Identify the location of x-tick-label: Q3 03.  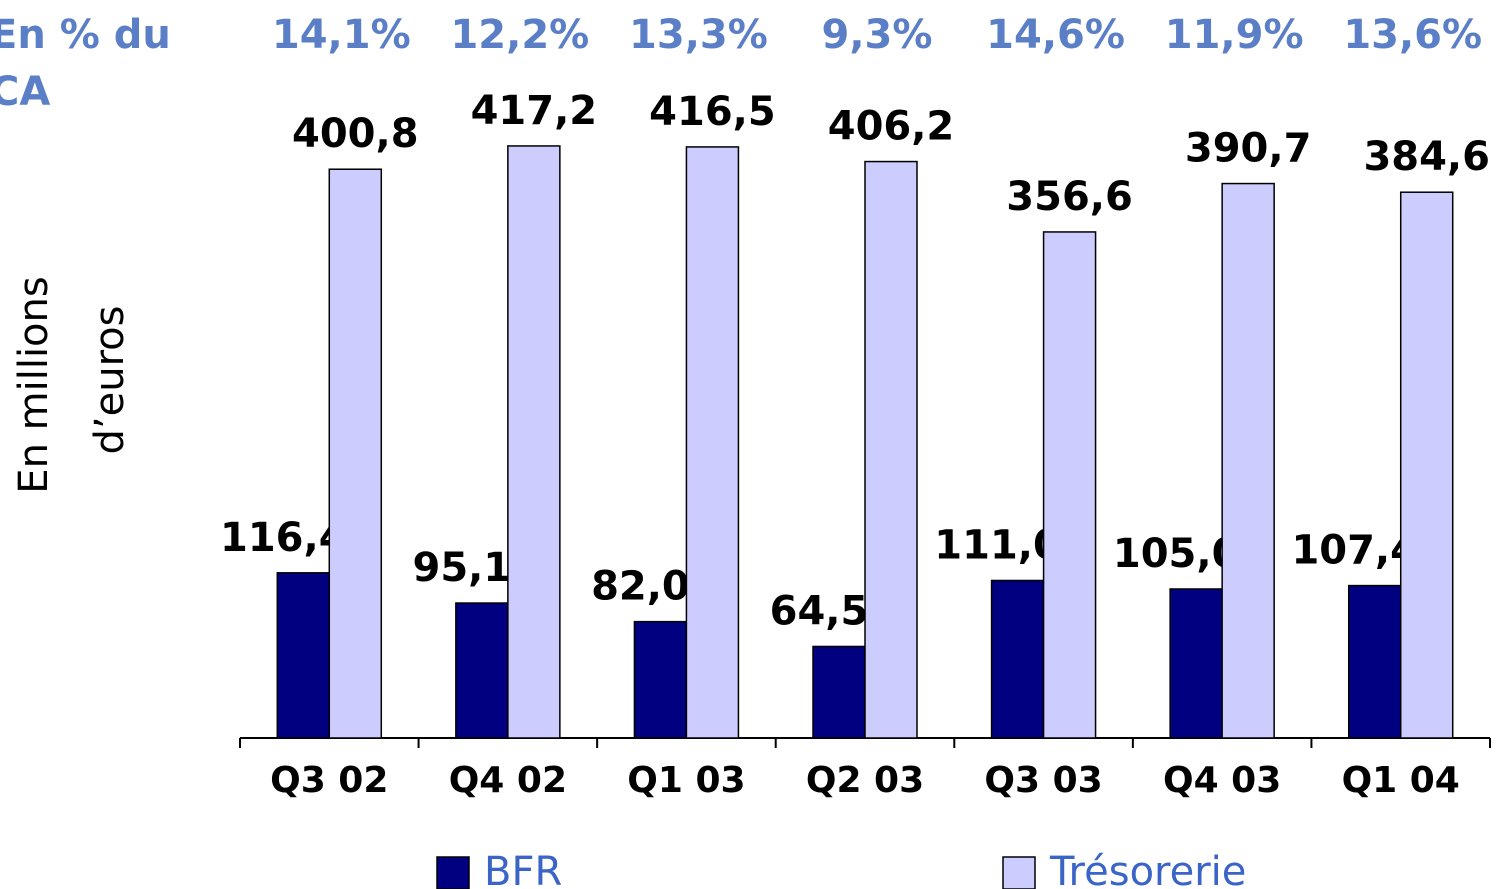
(1043, 780).